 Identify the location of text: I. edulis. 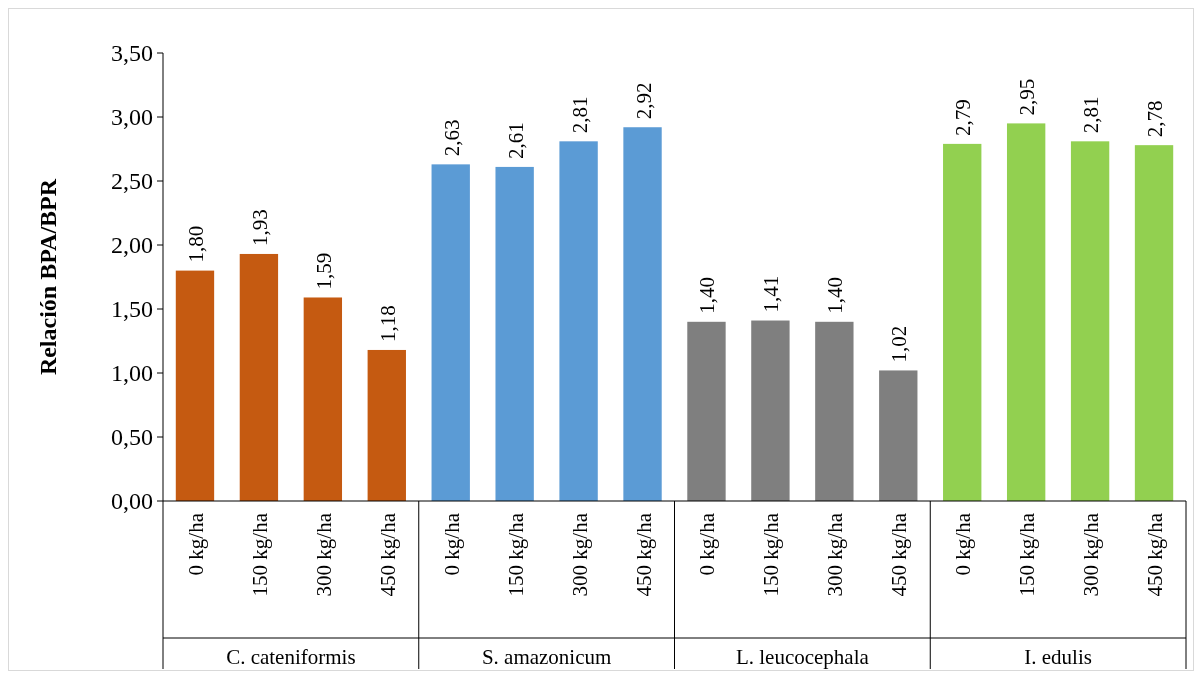
(1058, 657).